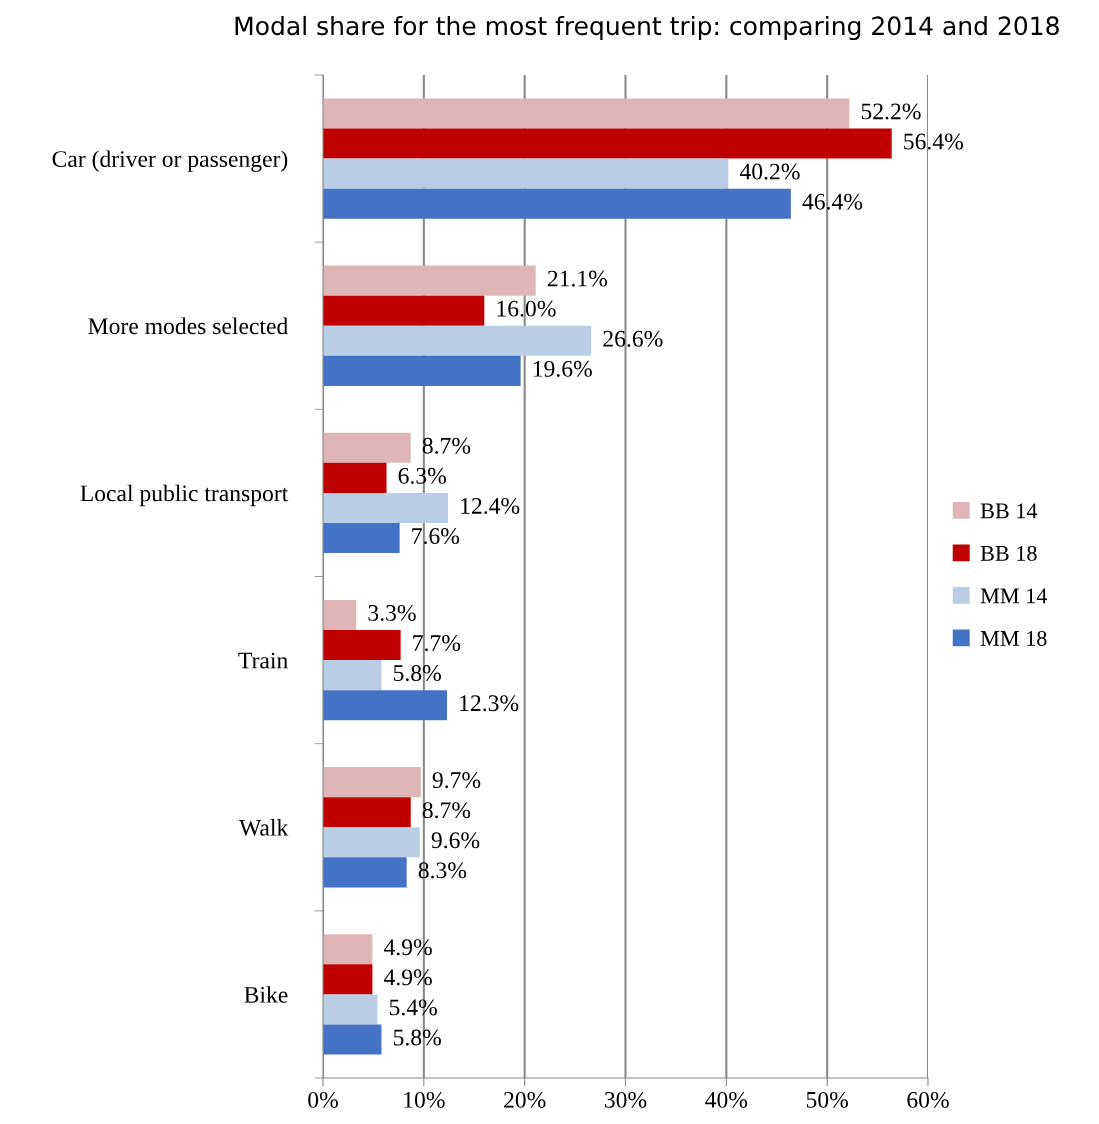 Image resolution: width=1099 pixels, height=1124 pixels. What do you see at coordinates (392, 612) in the screenshot?
I see `data-label: 3.3%` at bounding box center [392, 612].